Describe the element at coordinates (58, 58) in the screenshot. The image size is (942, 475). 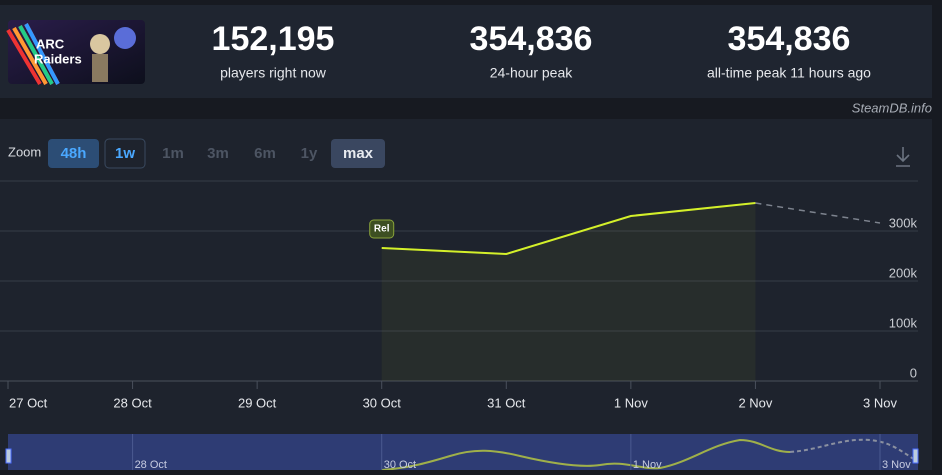
I see `logo-text: Raiders` at that location.